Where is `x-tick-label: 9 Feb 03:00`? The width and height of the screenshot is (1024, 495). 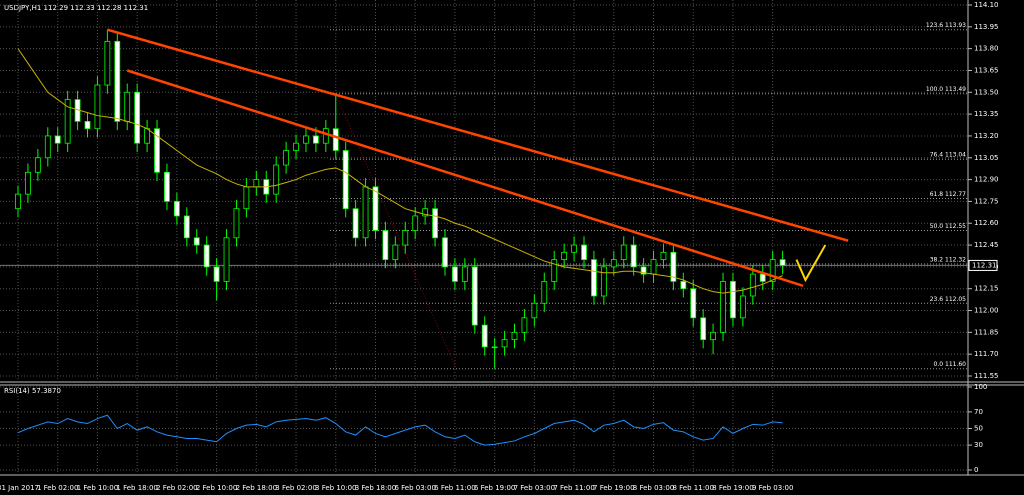 x-tick-label: 9 Feb 03:00 is located at coordinates (772, 488).